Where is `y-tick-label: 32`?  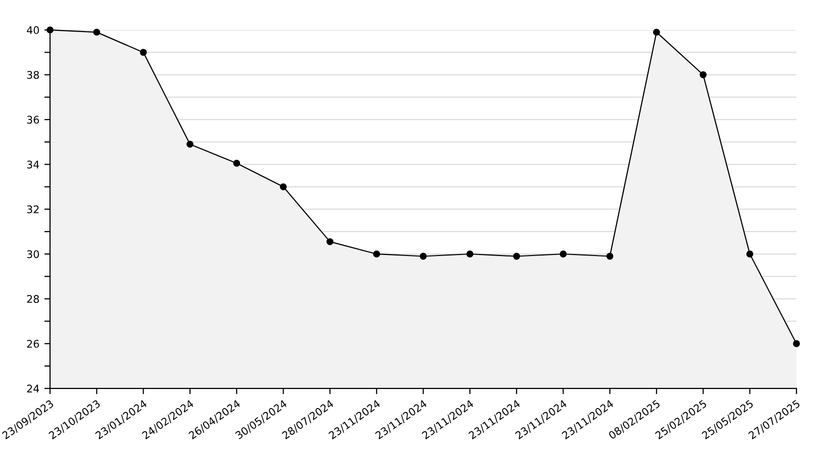
y-tick-label: 32 is located at coordinates (33, 209).